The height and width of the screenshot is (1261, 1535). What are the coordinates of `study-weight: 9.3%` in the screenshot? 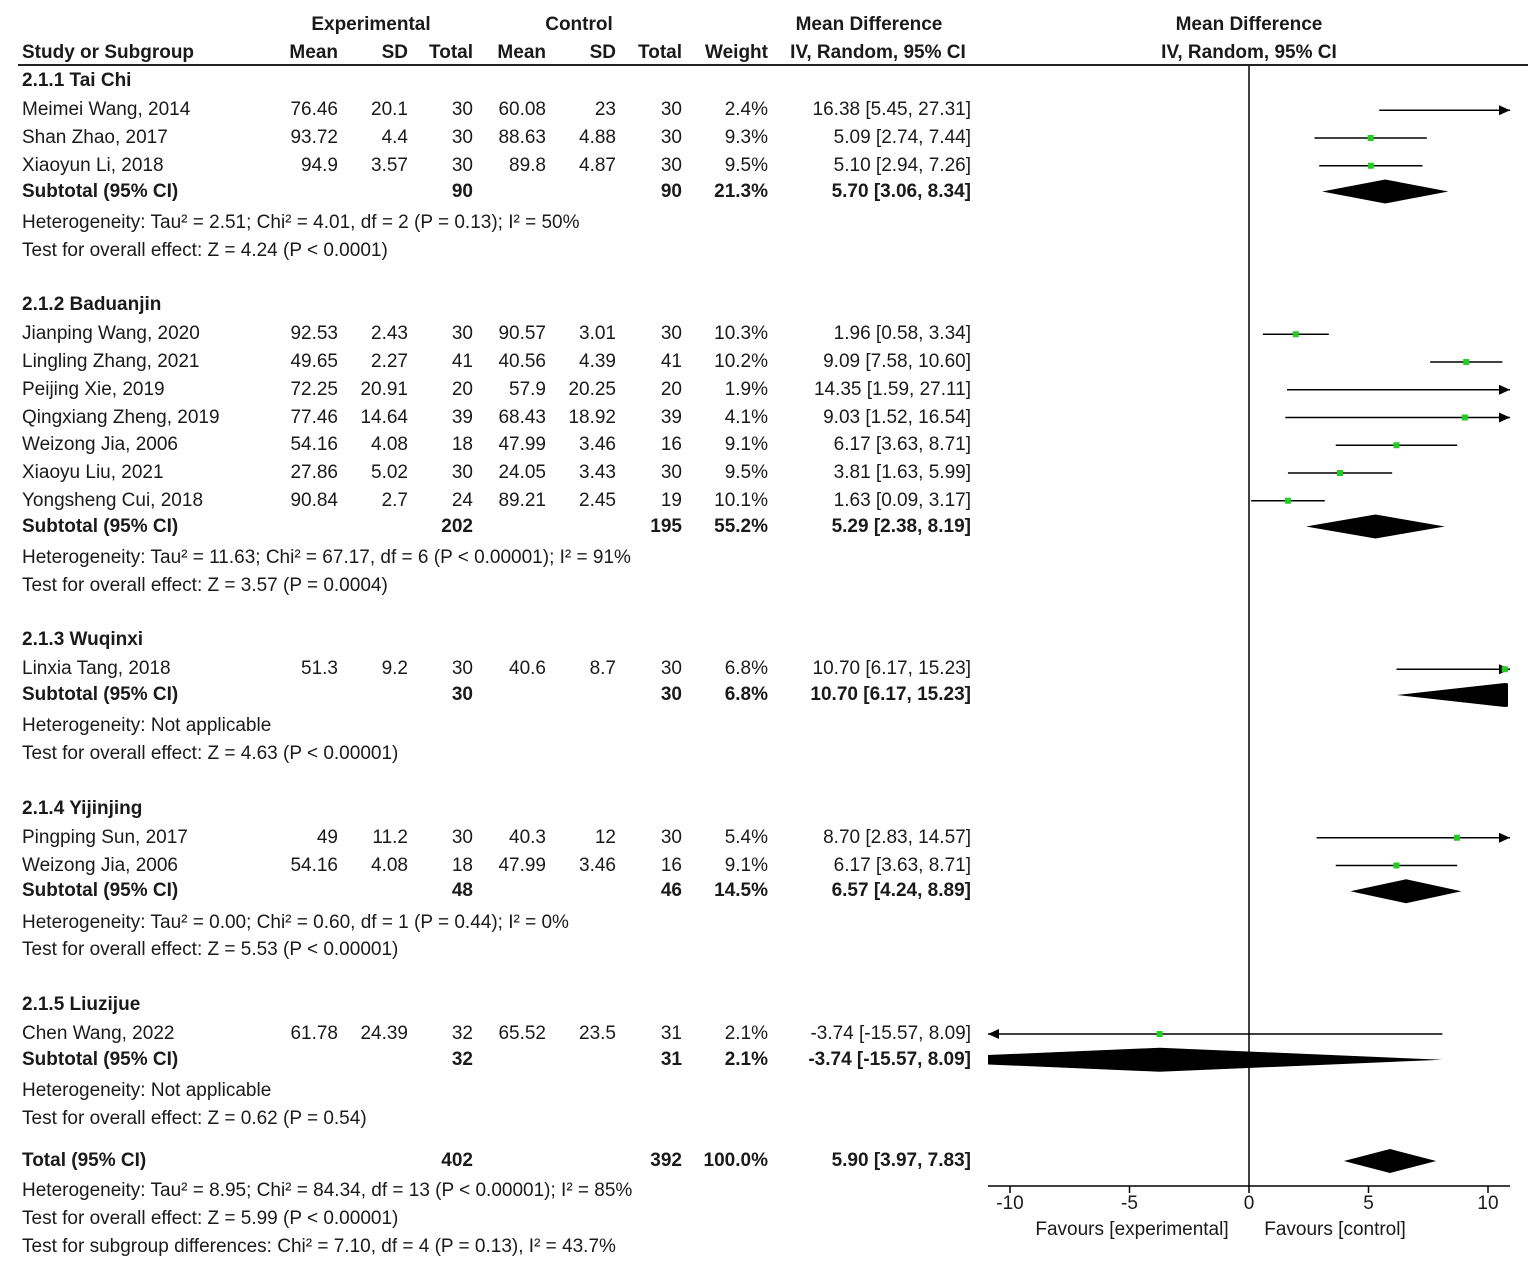 It's located at (746, 137).